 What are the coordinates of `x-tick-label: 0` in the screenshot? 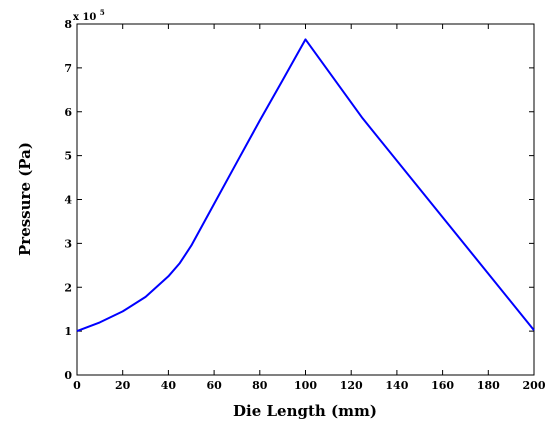 It's located at (77, 385).